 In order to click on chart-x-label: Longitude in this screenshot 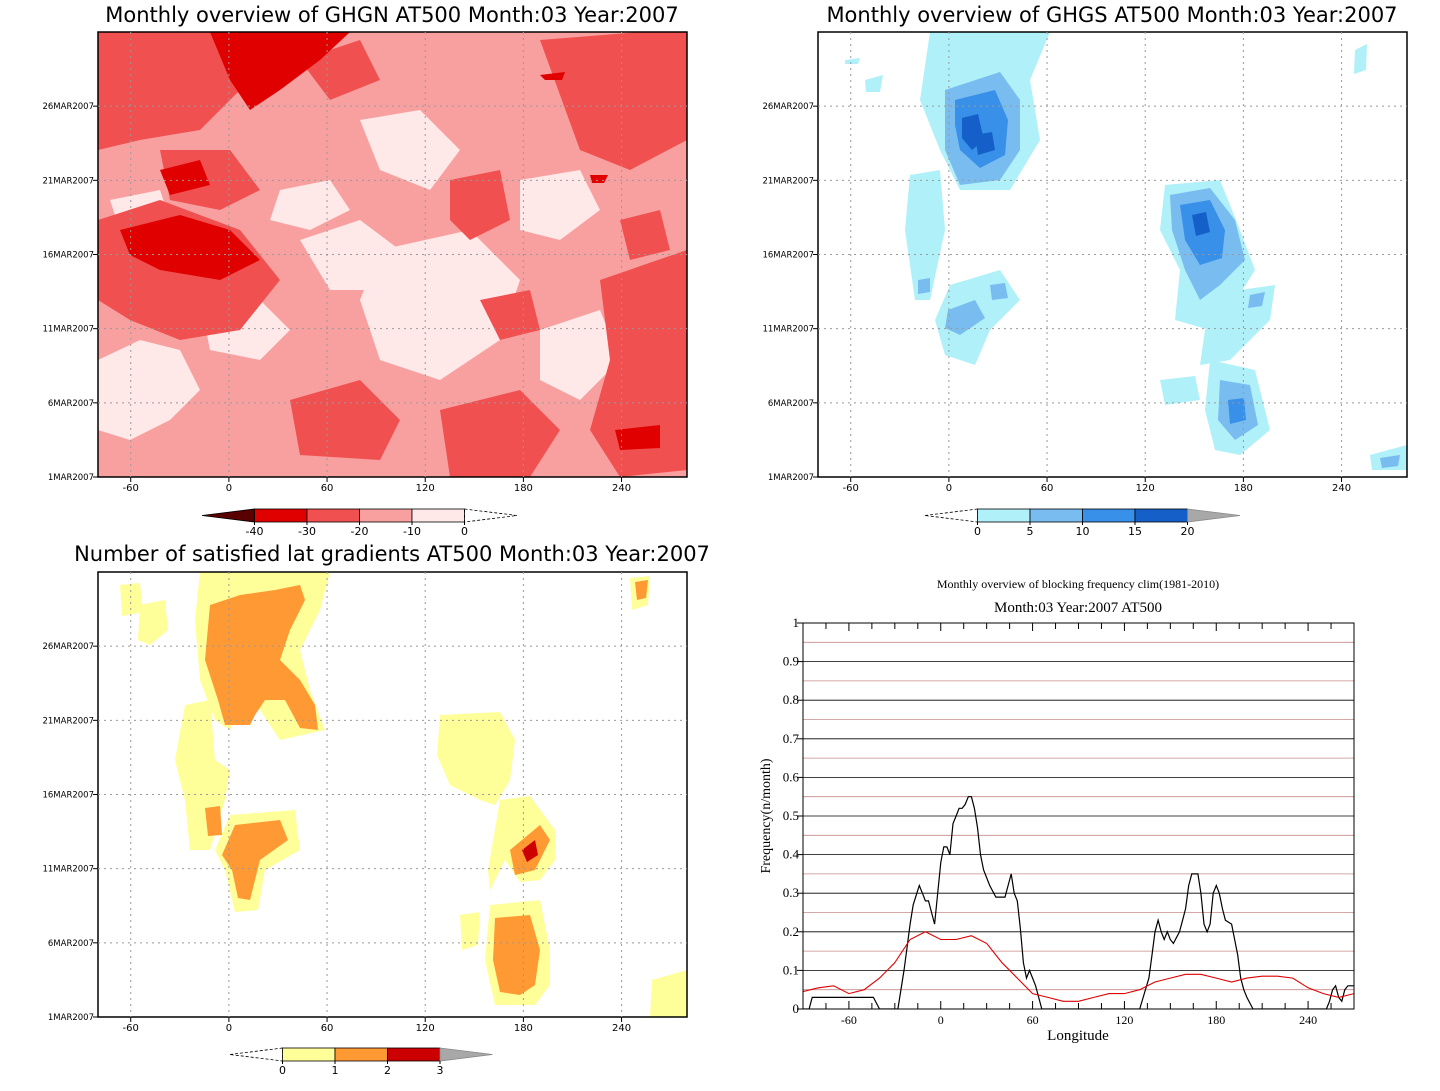, I will do `click(1078, 1036)`.